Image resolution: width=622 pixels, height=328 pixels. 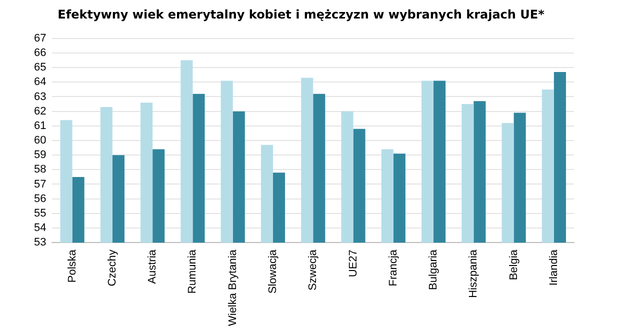 What do you see at coordinates (40, 242) in the screenshot?
I see `y-tick-label: 53` at bounding box center [40, 242].